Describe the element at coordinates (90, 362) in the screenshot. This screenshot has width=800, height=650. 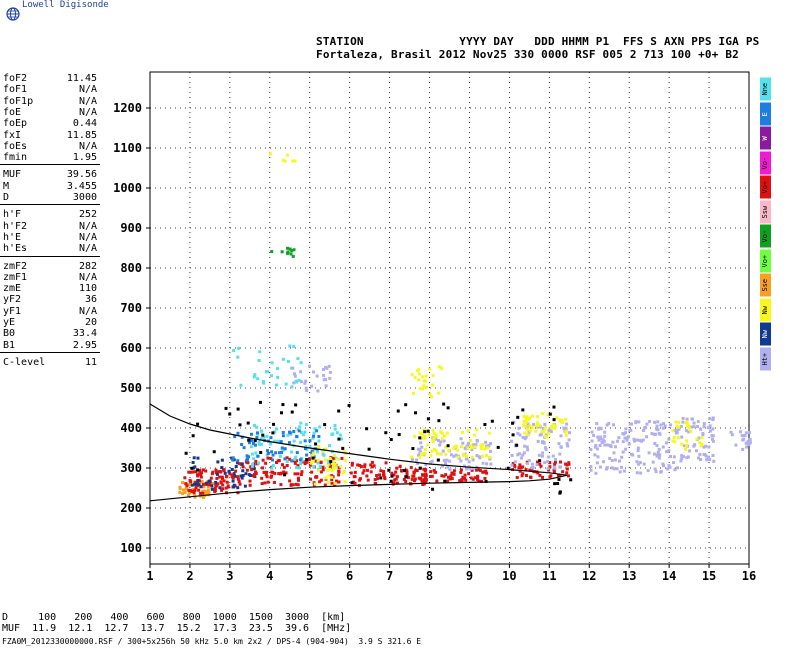
I see `param-value: 11` at that location.